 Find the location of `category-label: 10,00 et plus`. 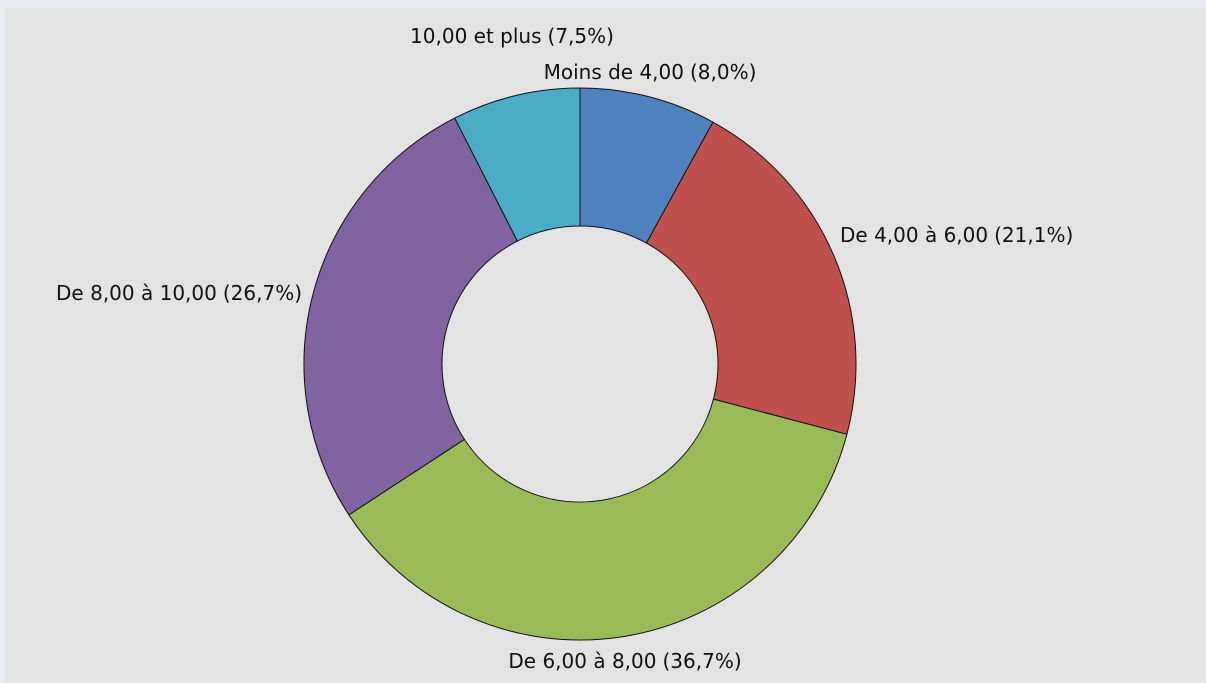

category-label: 10,00 et plus is located at coordinates (475, 36).